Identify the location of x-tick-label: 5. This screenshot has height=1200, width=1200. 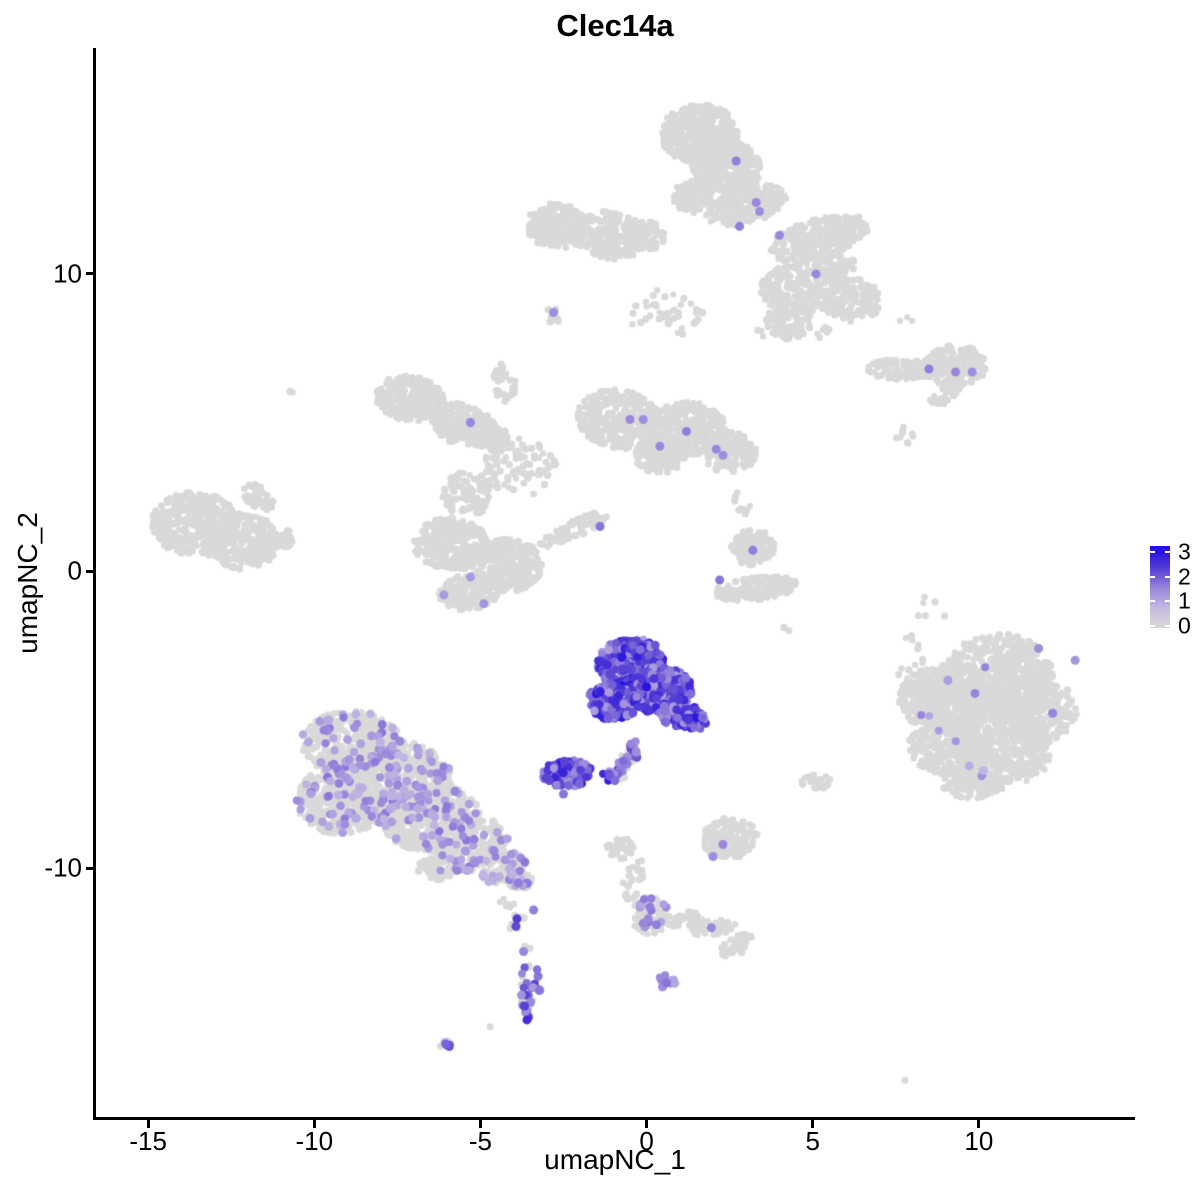
(812, 1141).